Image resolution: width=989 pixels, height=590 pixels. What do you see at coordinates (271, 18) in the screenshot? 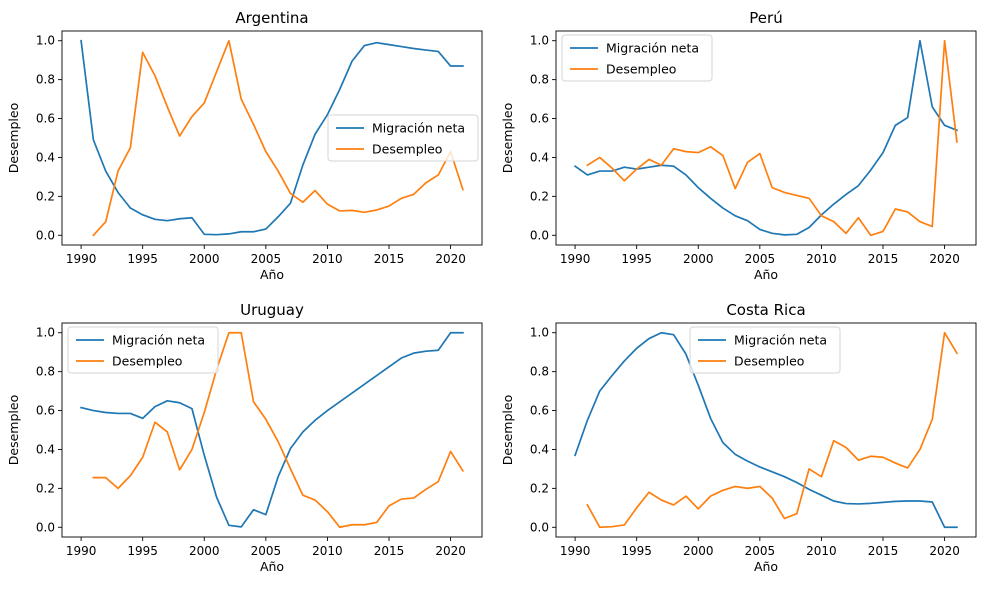
I see `subplot-title: Argentina` at bounding box center [271, 18].